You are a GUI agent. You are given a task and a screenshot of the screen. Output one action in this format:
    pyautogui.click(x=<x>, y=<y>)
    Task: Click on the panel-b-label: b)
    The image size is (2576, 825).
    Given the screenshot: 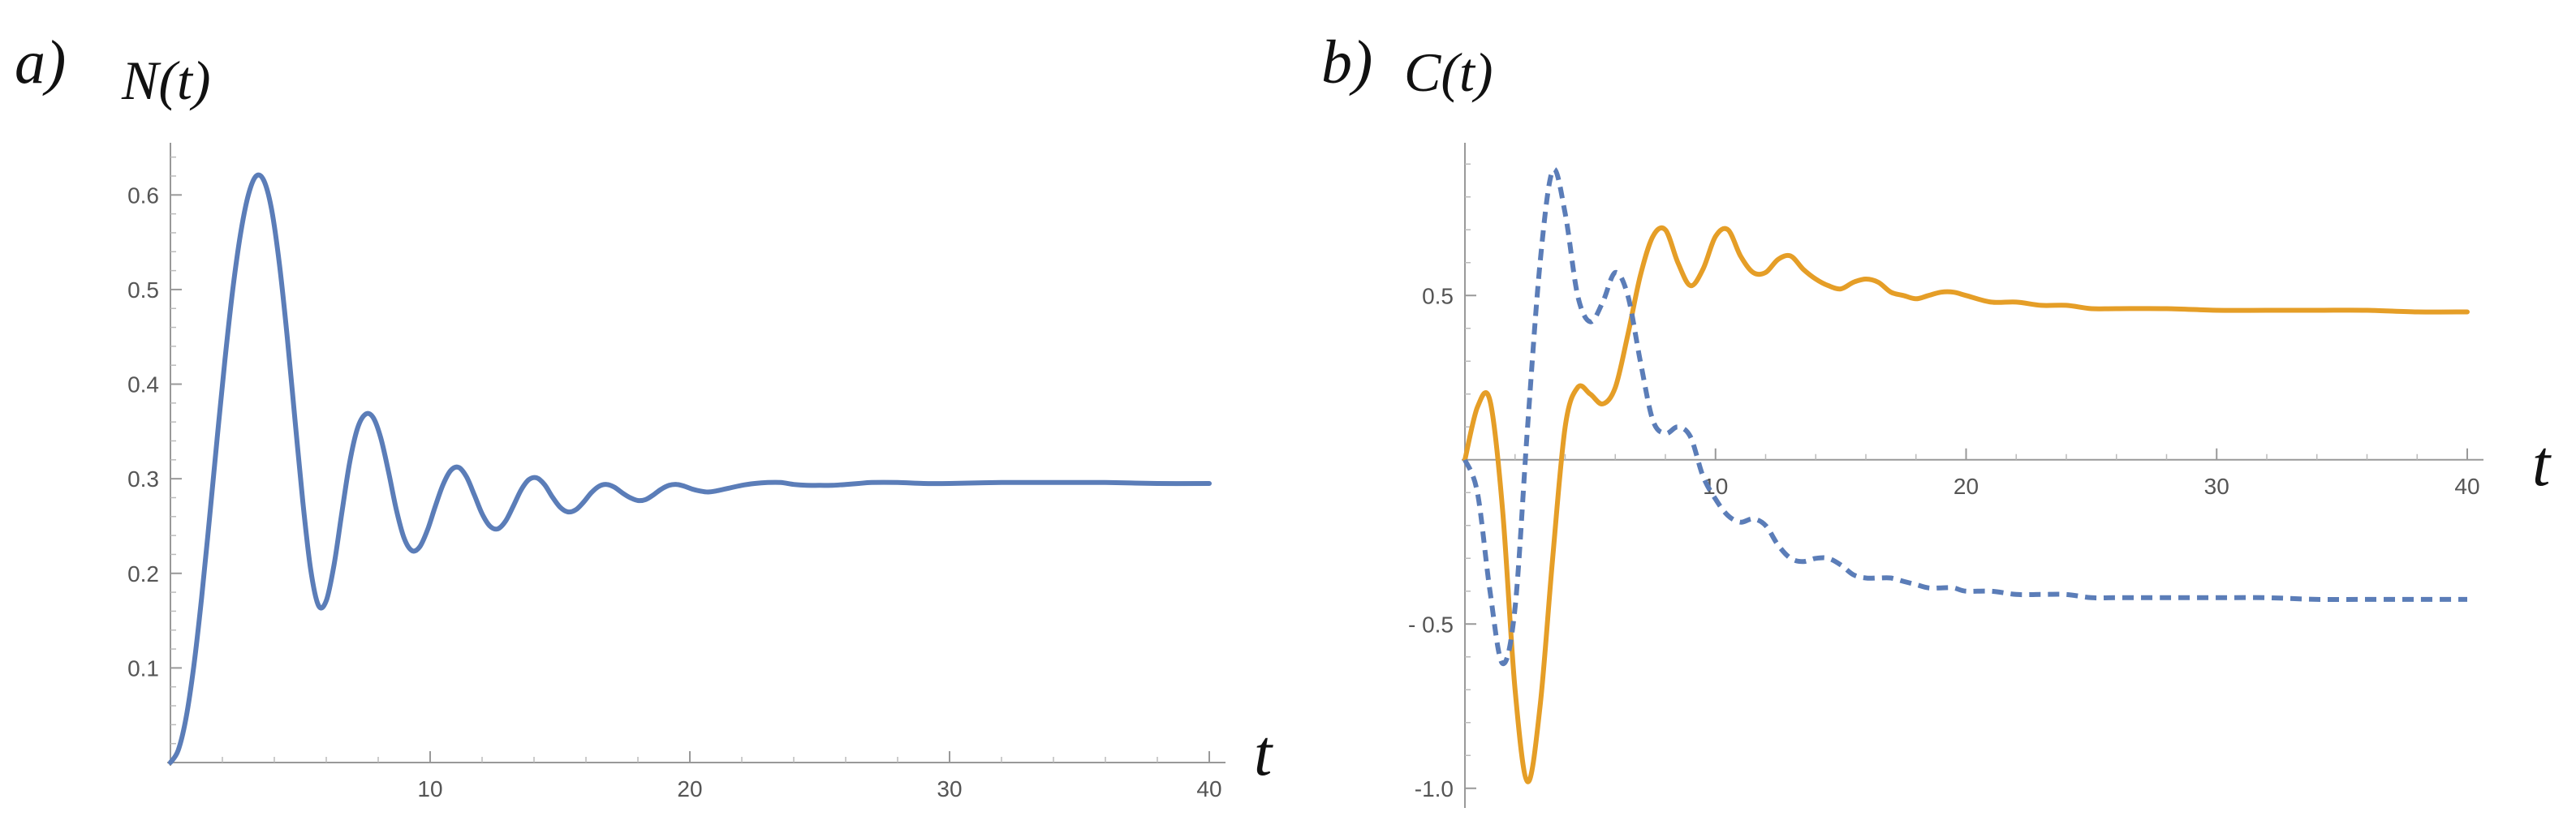 What is the action you would take?
    pyautogui.click(x=1347, y=62)
    